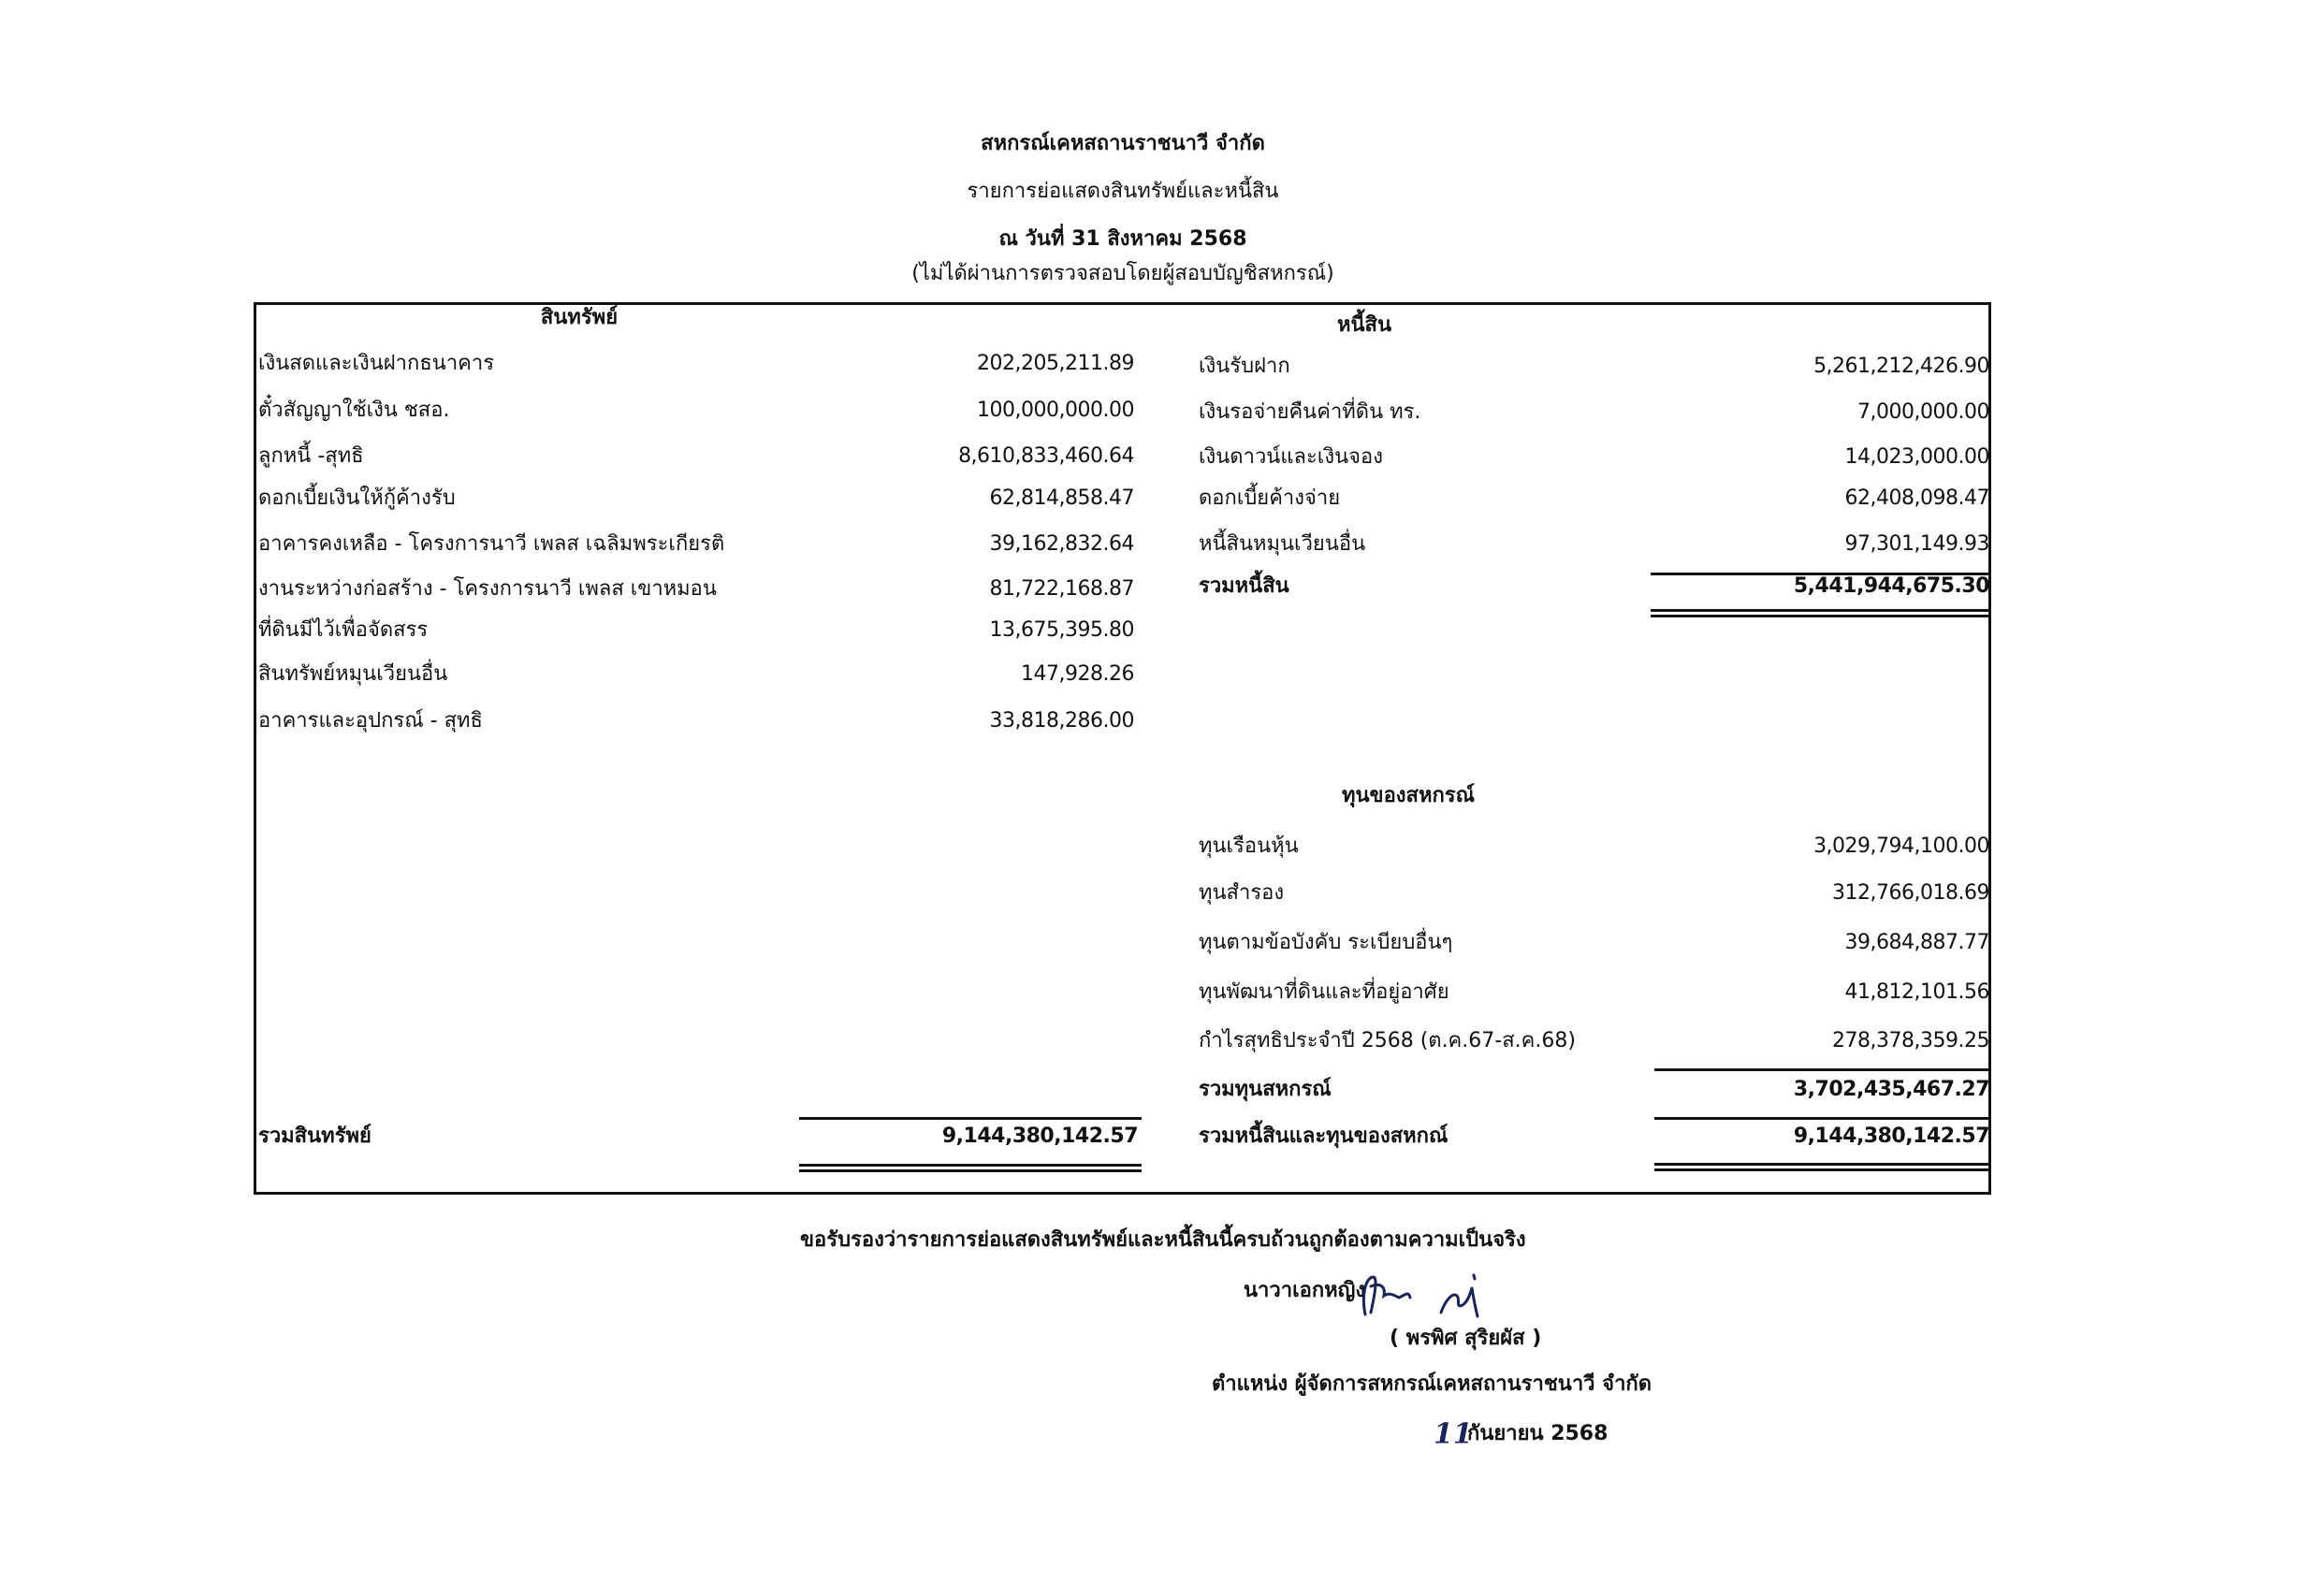 This screenshot has height=1596, width=2300. What do you see at coordinates (1122, 239) in the screenshot?
I see `statement-date: ณ วันที่ 31 สิงหาคม 2568` at bounding box center [1122, 239].